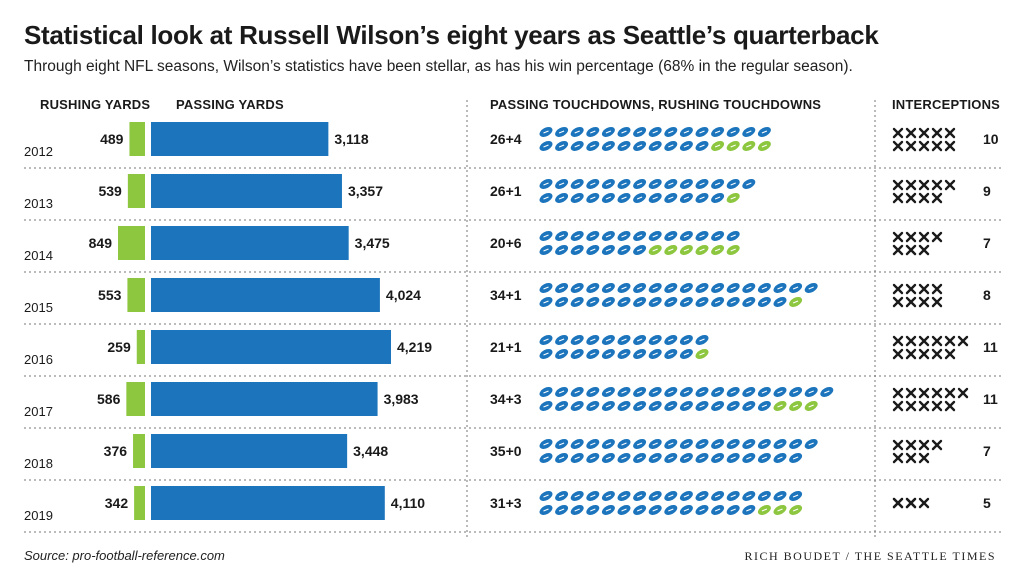 This screenshot has width=1020, height=584. What do you see at coordinates (119, 347) in the screenshot?
I see `rushing-yards-label: 259` at bounding box center [119, 347].